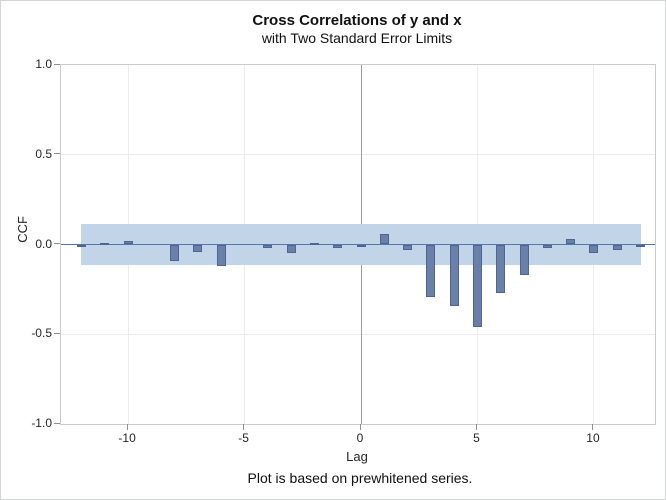 Image resolution: width=666 pixels, height=500 pixels. I want to click on y-tick-label: -1.0, so click(41, 423).